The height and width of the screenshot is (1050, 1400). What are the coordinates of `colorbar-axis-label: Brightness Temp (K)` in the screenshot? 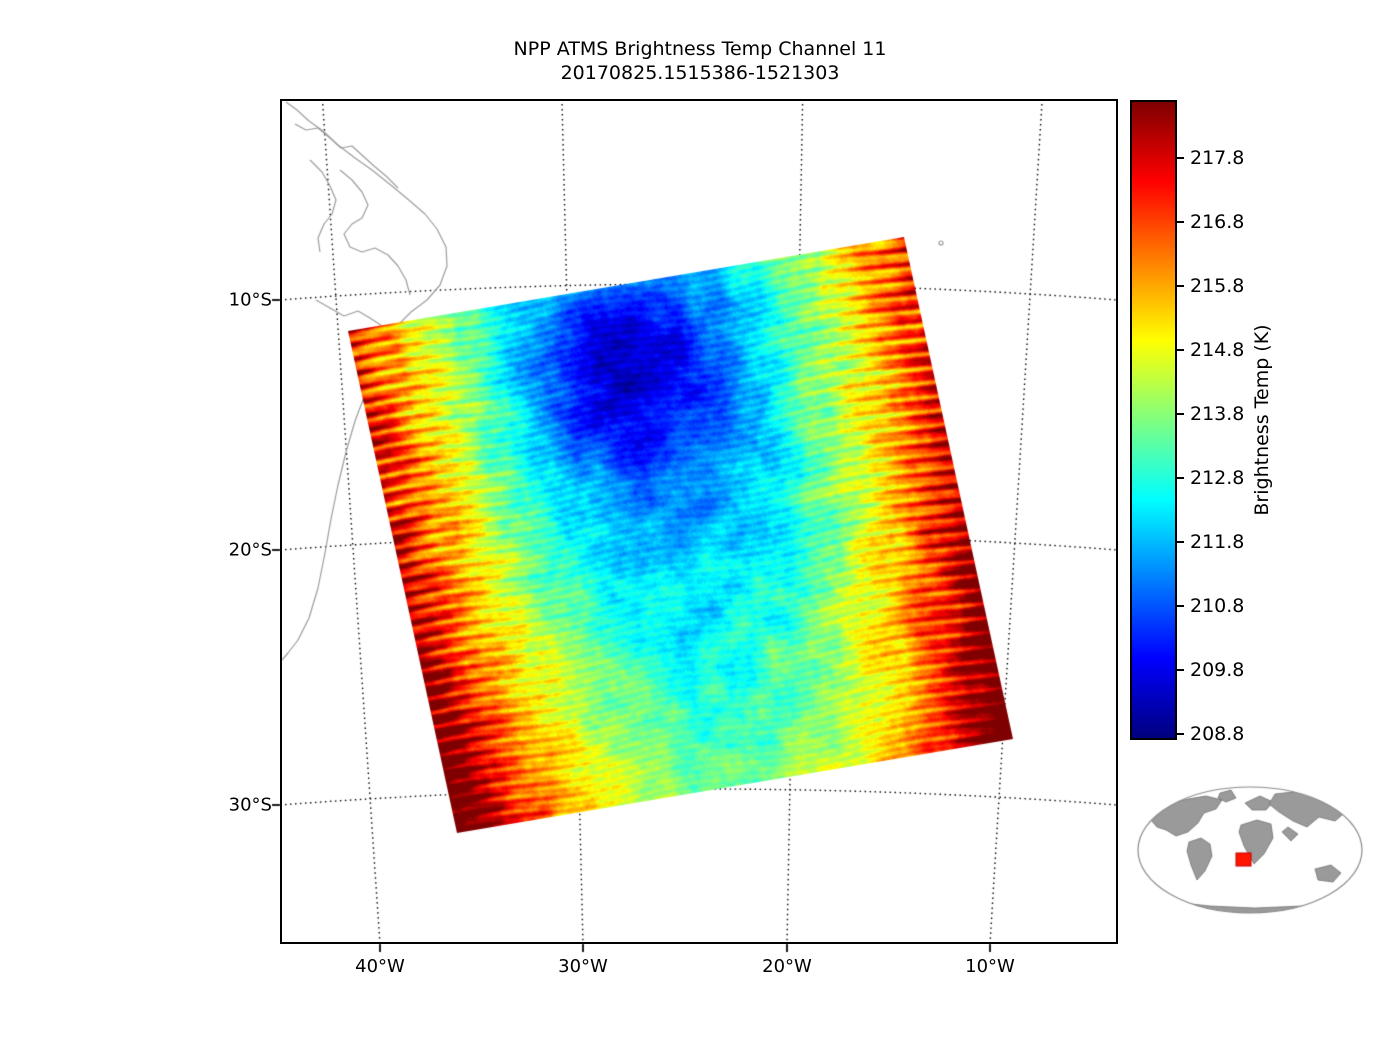 It's located at (1262, 420).